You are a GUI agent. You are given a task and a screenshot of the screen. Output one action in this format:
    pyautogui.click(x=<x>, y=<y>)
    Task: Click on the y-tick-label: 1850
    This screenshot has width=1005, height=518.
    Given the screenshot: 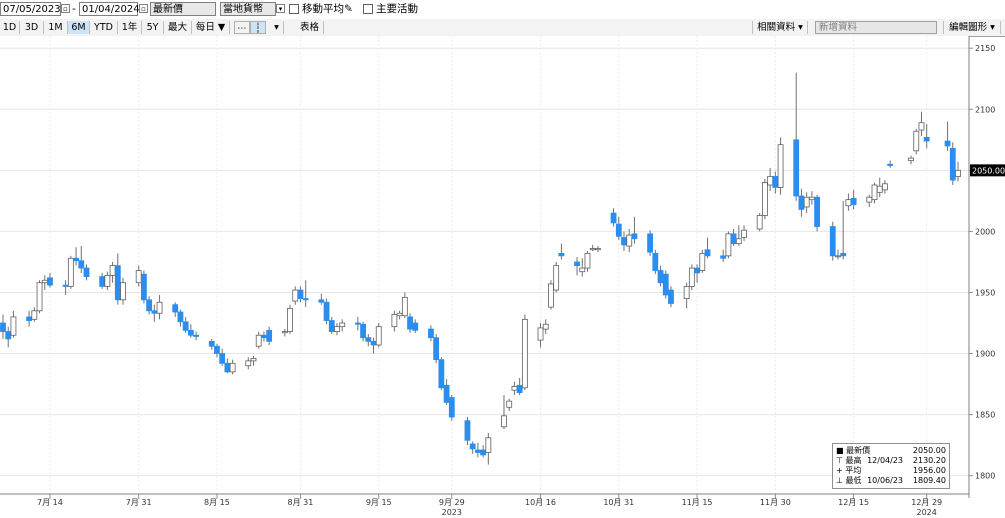 What is the action you would take?
    pyautogui.click(x=985, y=415)
    